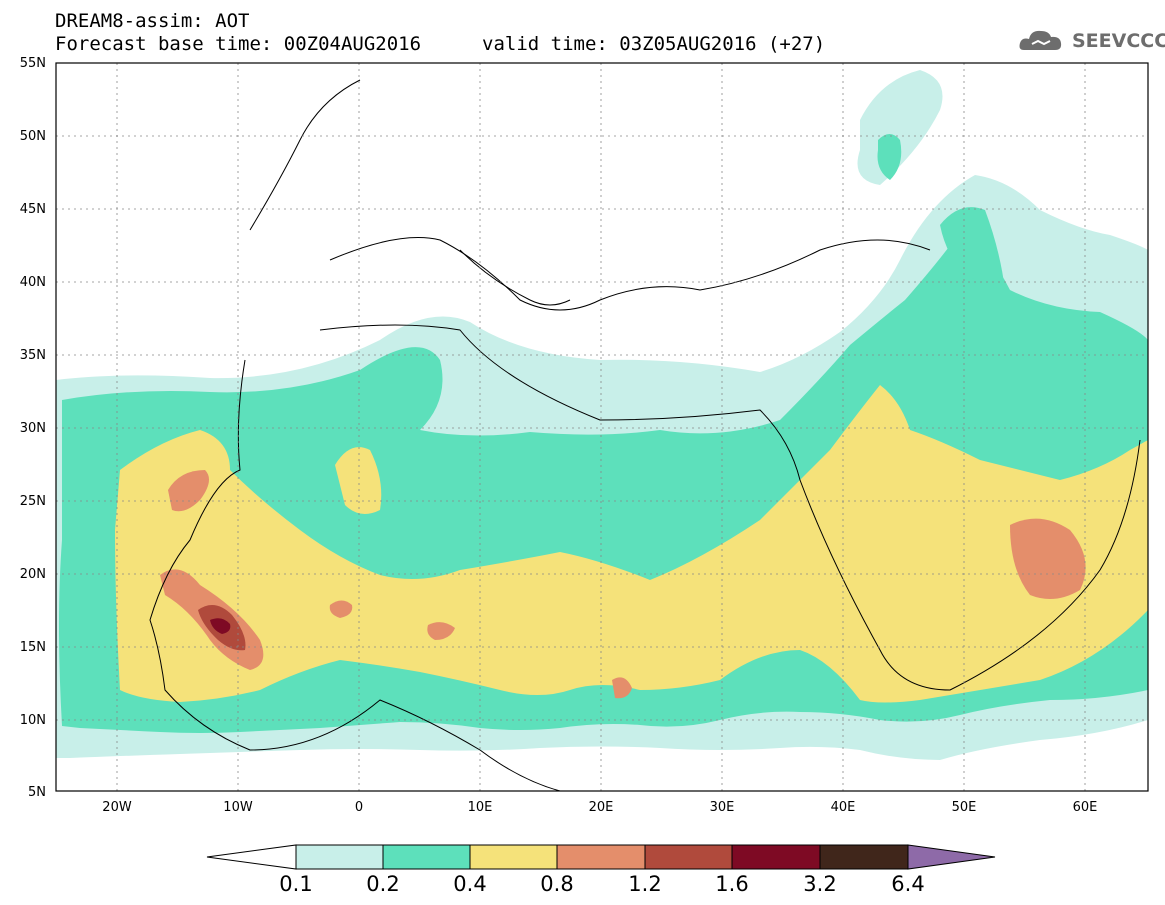 This screenshot has height=905, width=1165. What do you see at coordinates (32, 282) in the screenshot?
I see `lat-label: 40N` at bounding box center [32, 282].